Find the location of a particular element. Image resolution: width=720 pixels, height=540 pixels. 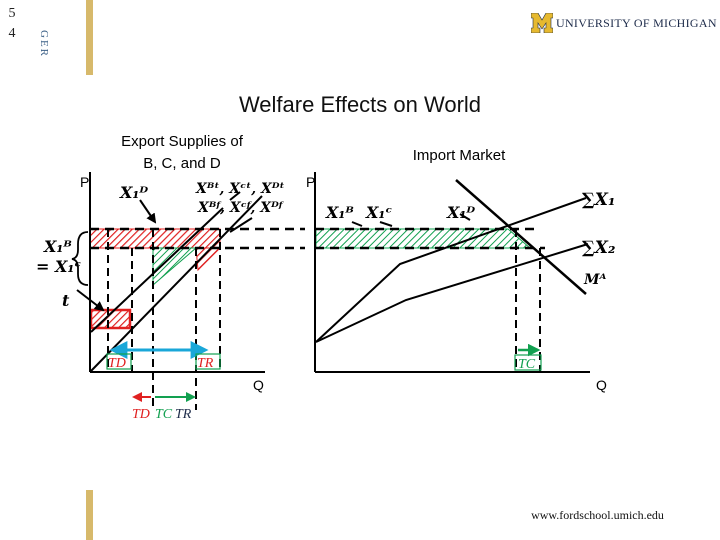

university-logo: UNIVERSITY OF MICHIGAN is located at coordinates (624, 23).